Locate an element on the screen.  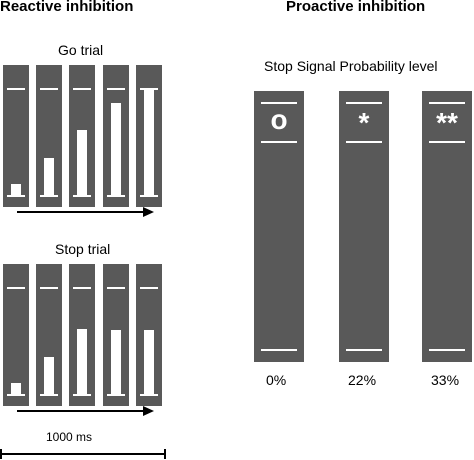
condition-2-percent: 33% is located at coordinates (445, 380).